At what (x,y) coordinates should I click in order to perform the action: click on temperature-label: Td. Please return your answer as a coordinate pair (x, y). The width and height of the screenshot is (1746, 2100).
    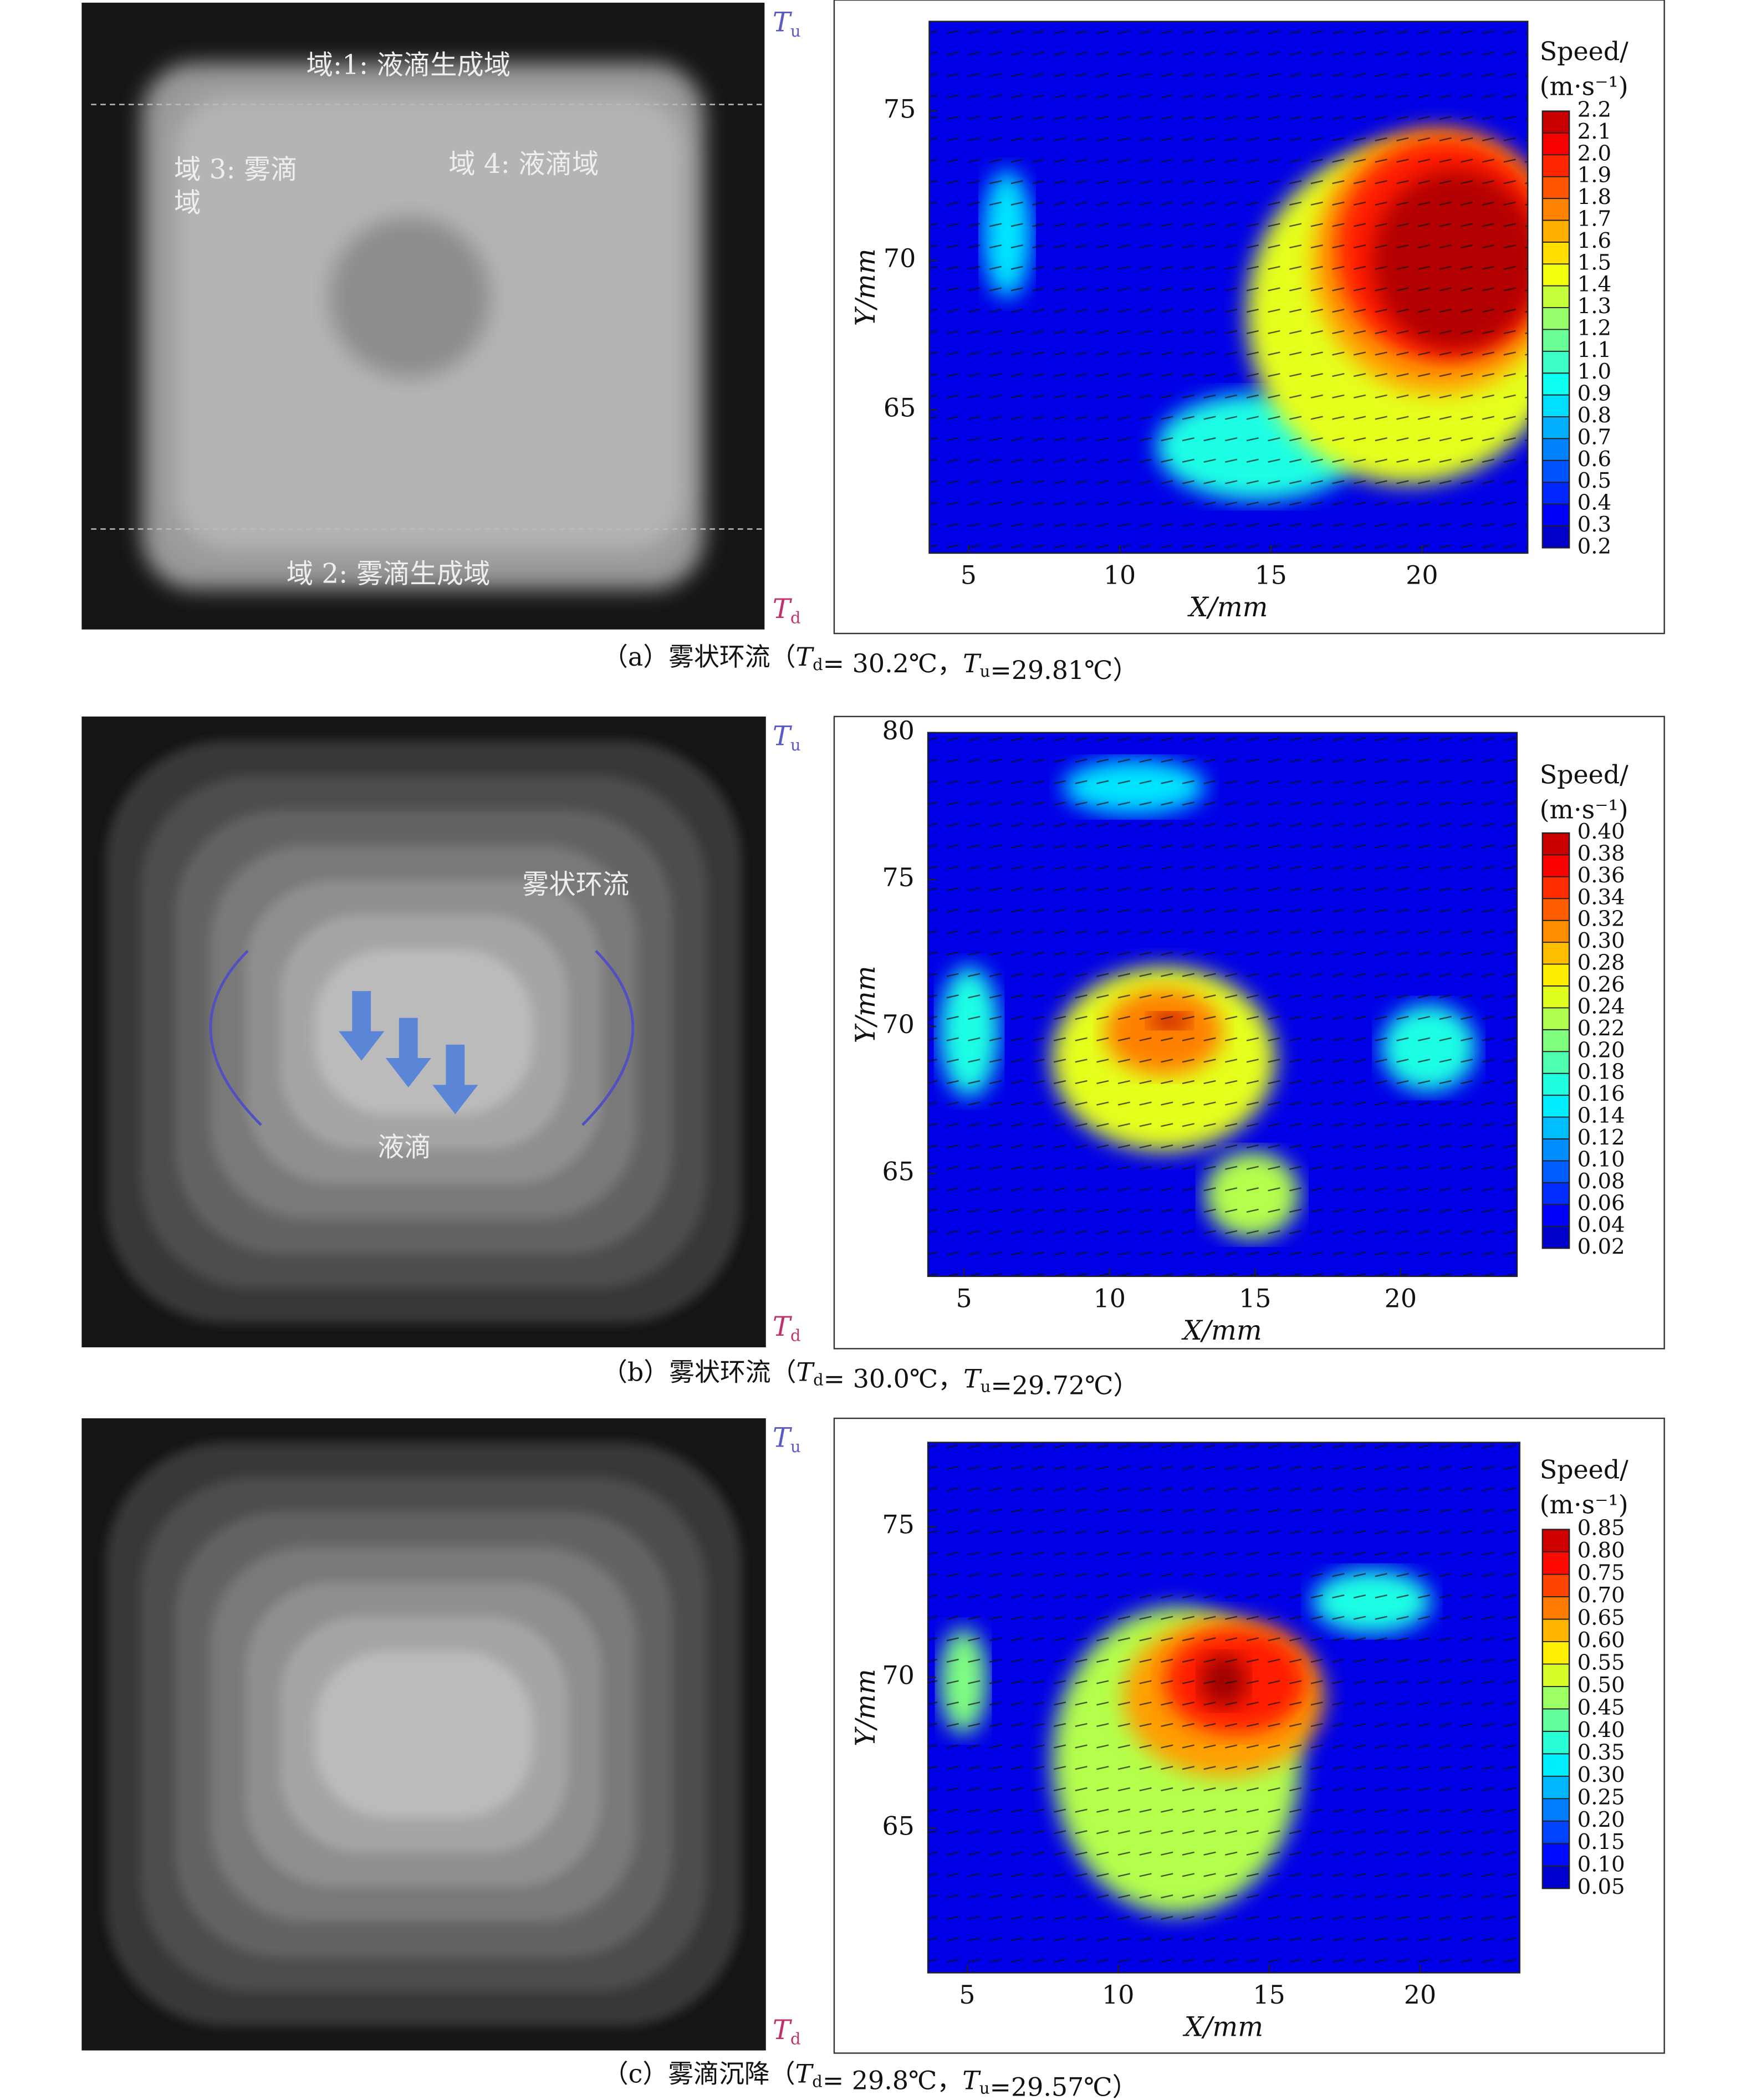
    Looking at the image, I should click on (787, 1328).